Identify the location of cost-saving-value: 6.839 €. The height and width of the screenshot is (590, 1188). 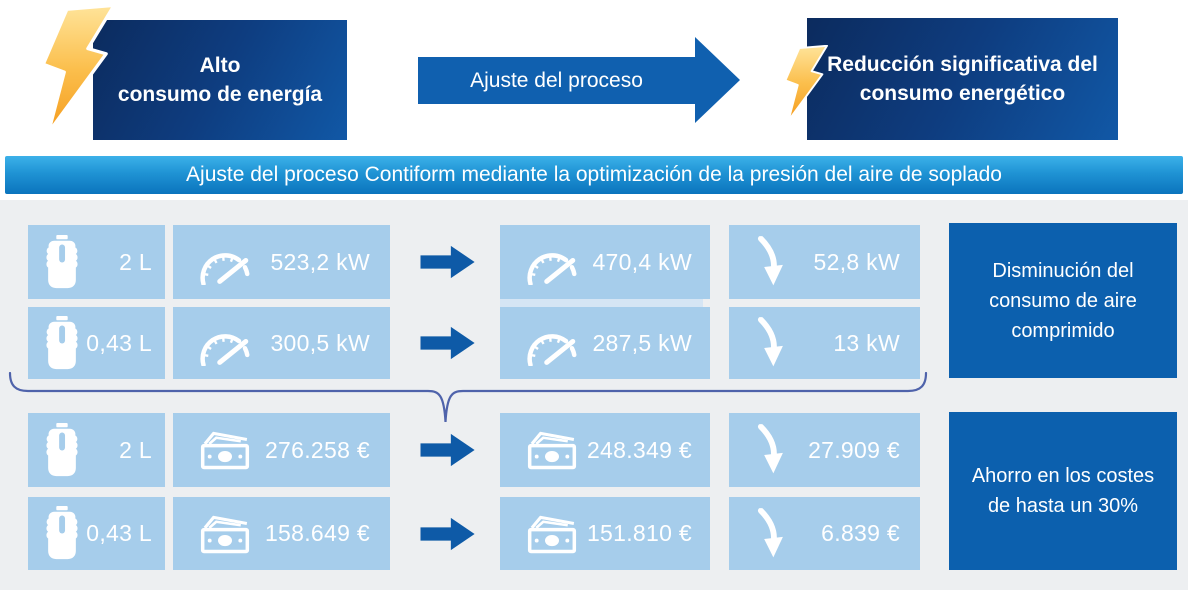
(860, 533).